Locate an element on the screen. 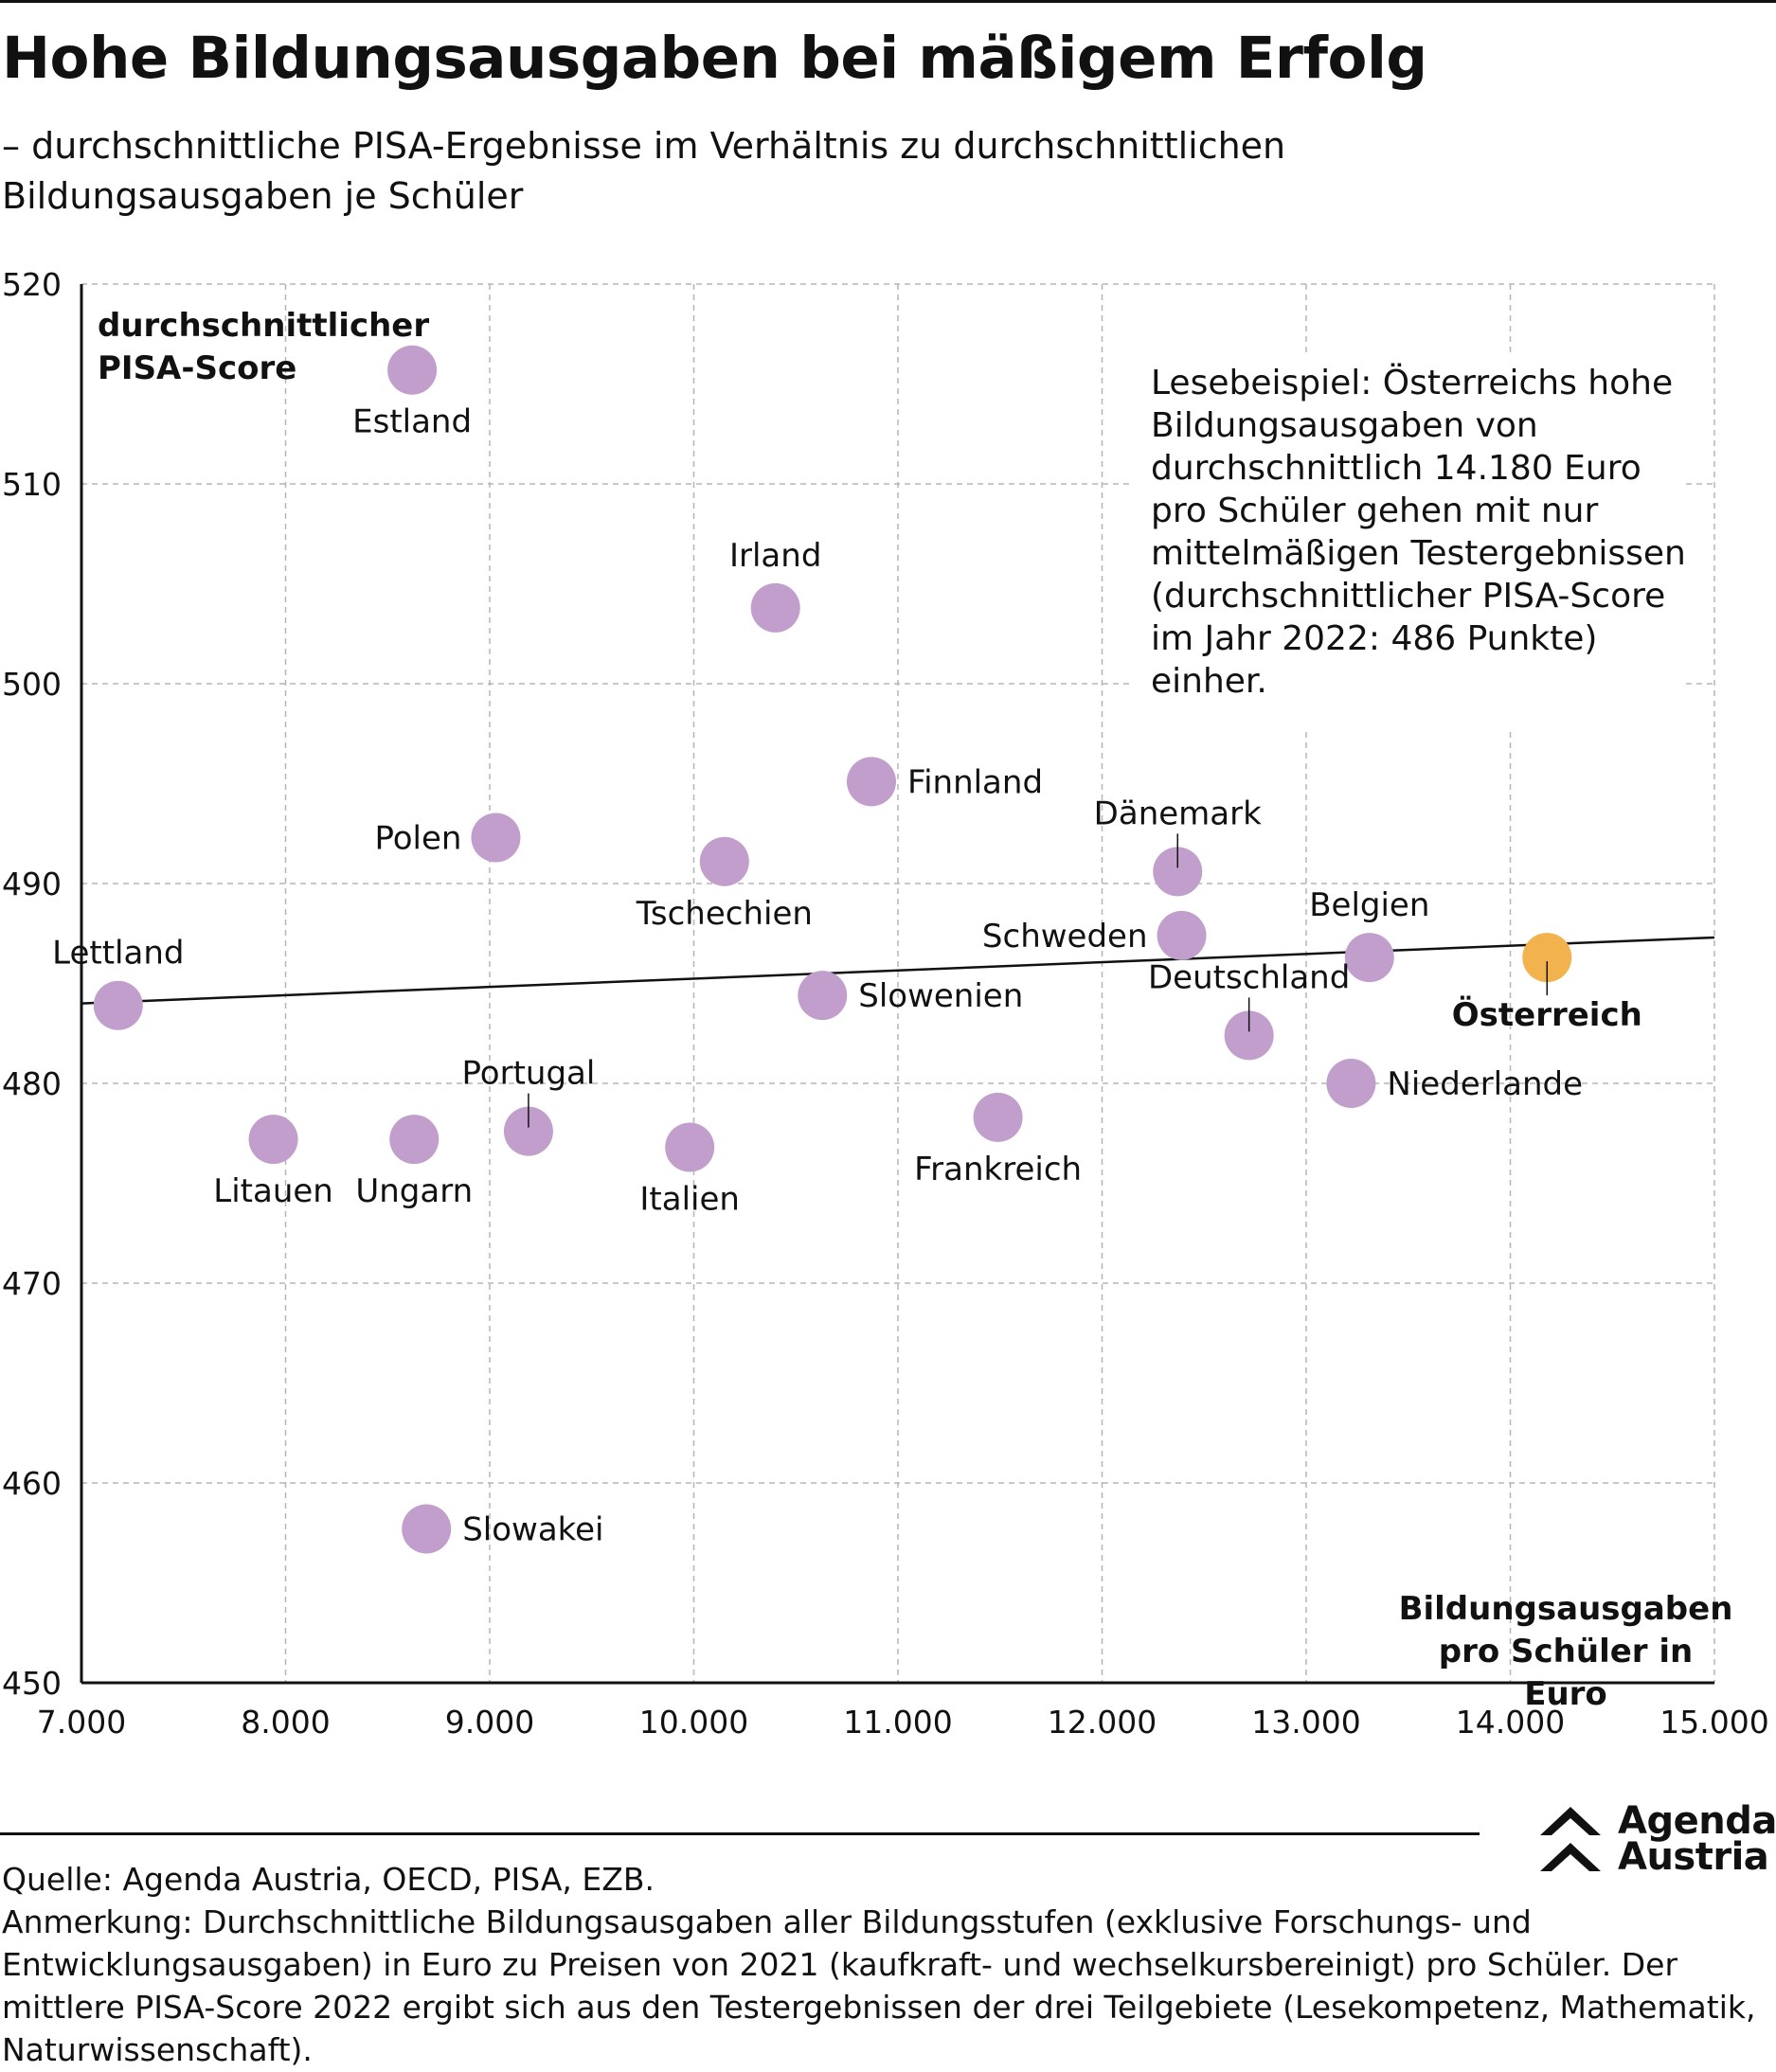 The width and height of the screenshot is (1776, 2072). label-portugal: Portugal is located at coordinates (529, 1074).